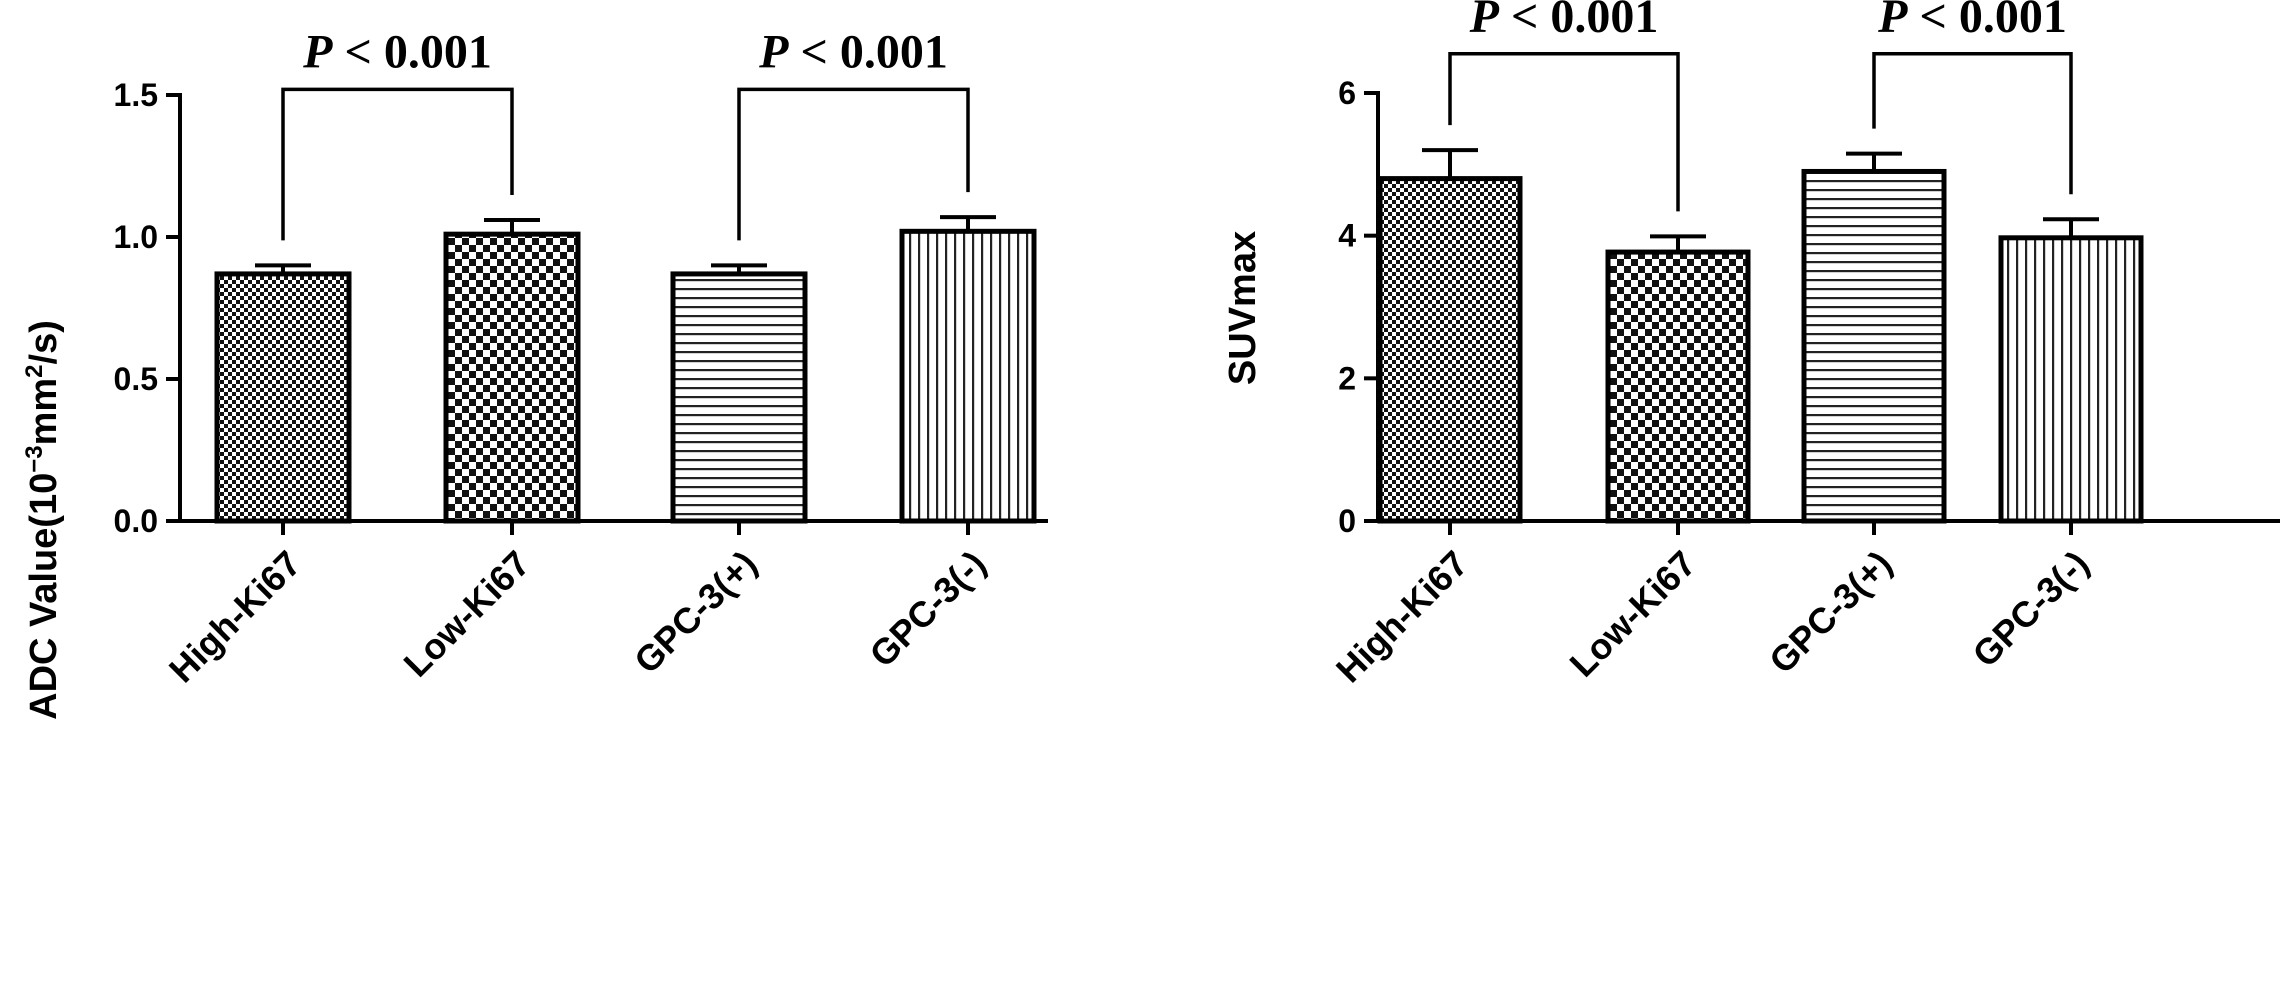 The image size is (2280, 983). Describe the element at coordinates (136, 237) in the screenshot. I see `y-tick-label: 1.0` at that location.